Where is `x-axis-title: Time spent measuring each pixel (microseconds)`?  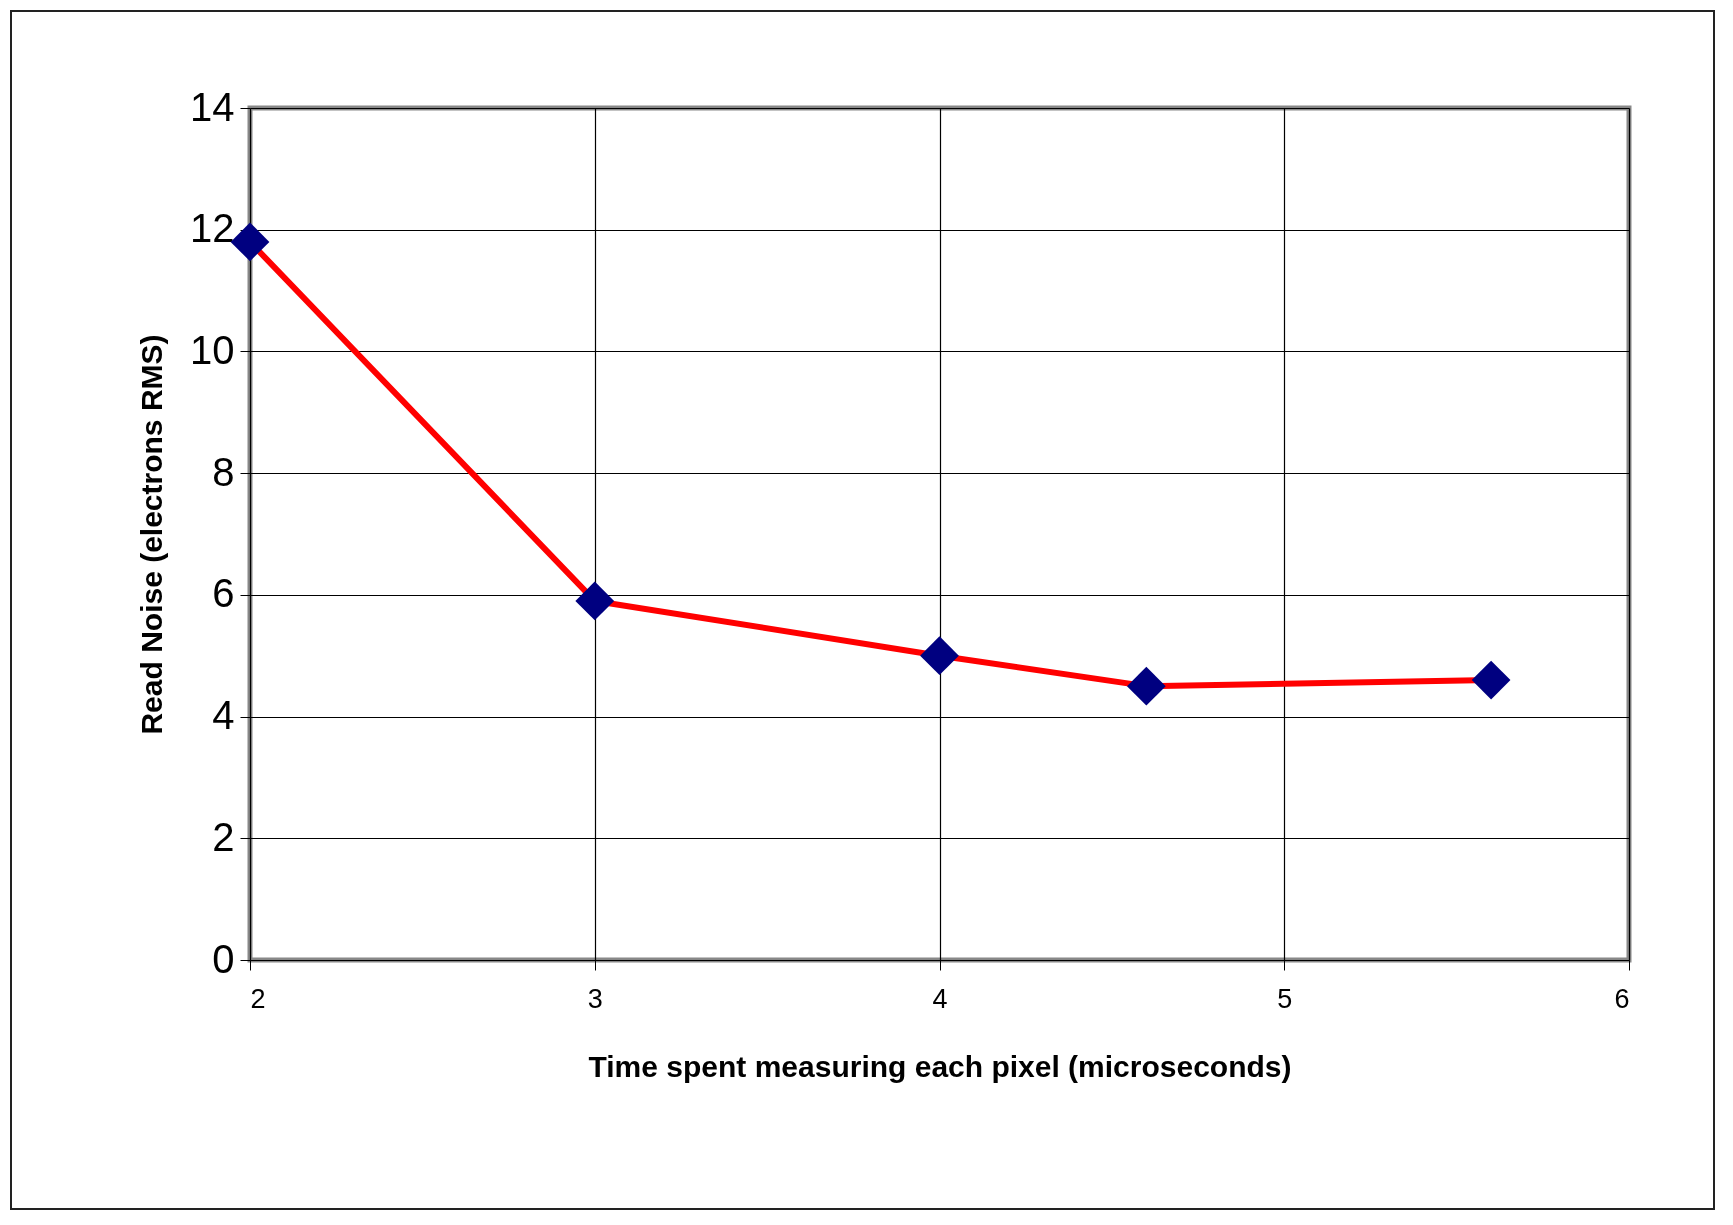 x-axis-title: Time spent measuring each pixel (microseconds) is located at coordinates (940, 1066).